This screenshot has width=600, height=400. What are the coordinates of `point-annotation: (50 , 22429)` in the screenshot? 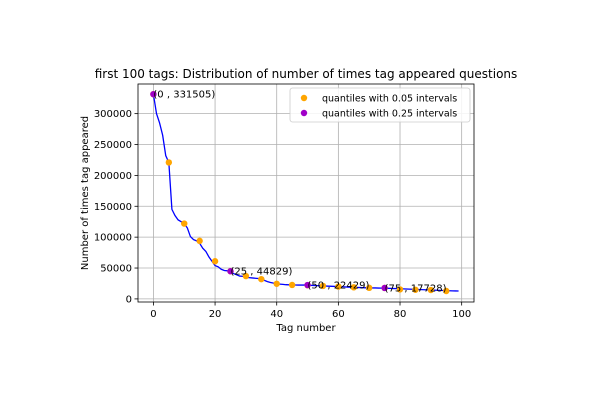 It's located at (339, 286).